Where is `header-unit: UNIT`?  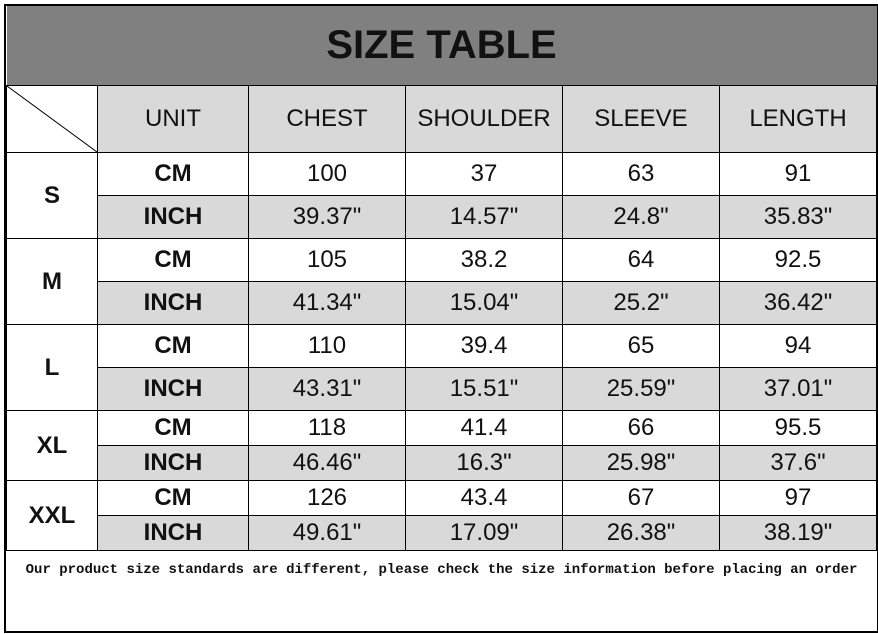
header-unit: UNIT is located at coordinates (173, 119).